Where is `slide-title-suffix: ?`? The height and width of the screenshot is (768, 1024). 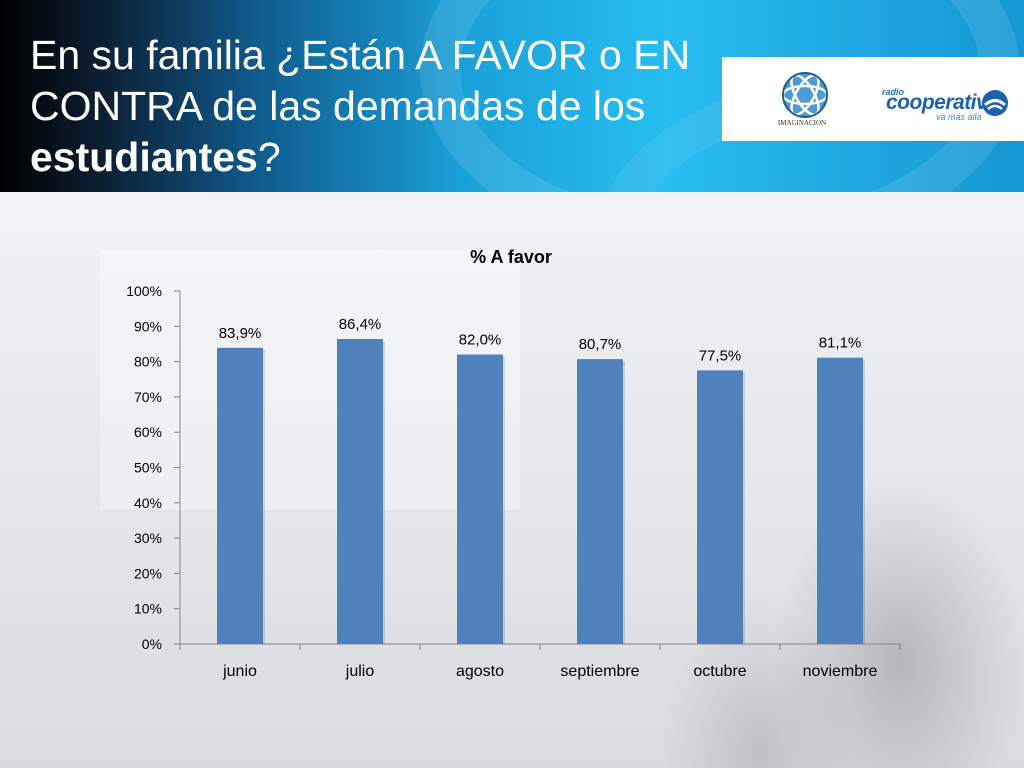
slide-title-suffix: ? is located at coordinates (269, 157).